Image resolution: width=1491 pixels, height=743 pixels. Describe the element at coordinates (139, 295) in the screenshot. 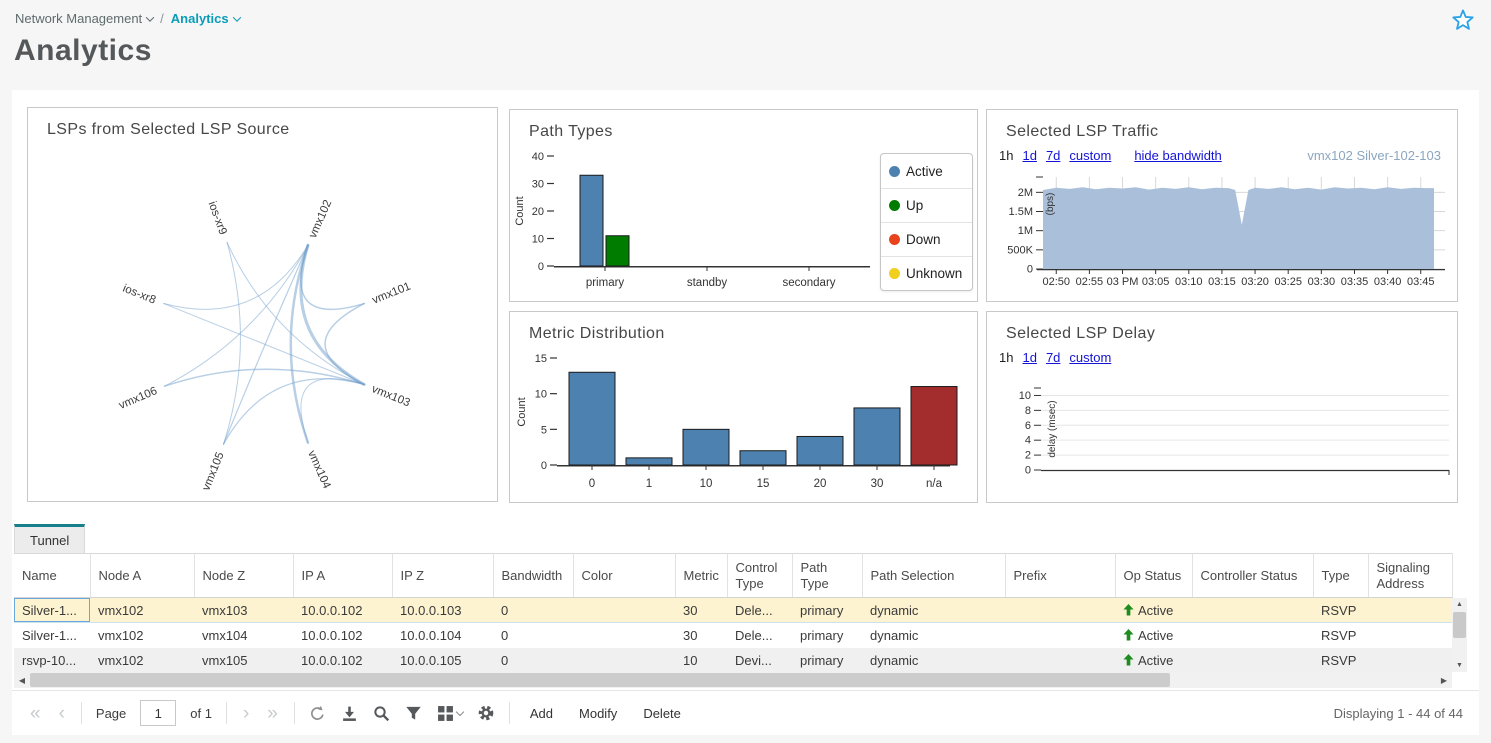

I see `chord-node-label: ios-xr8` at that location.